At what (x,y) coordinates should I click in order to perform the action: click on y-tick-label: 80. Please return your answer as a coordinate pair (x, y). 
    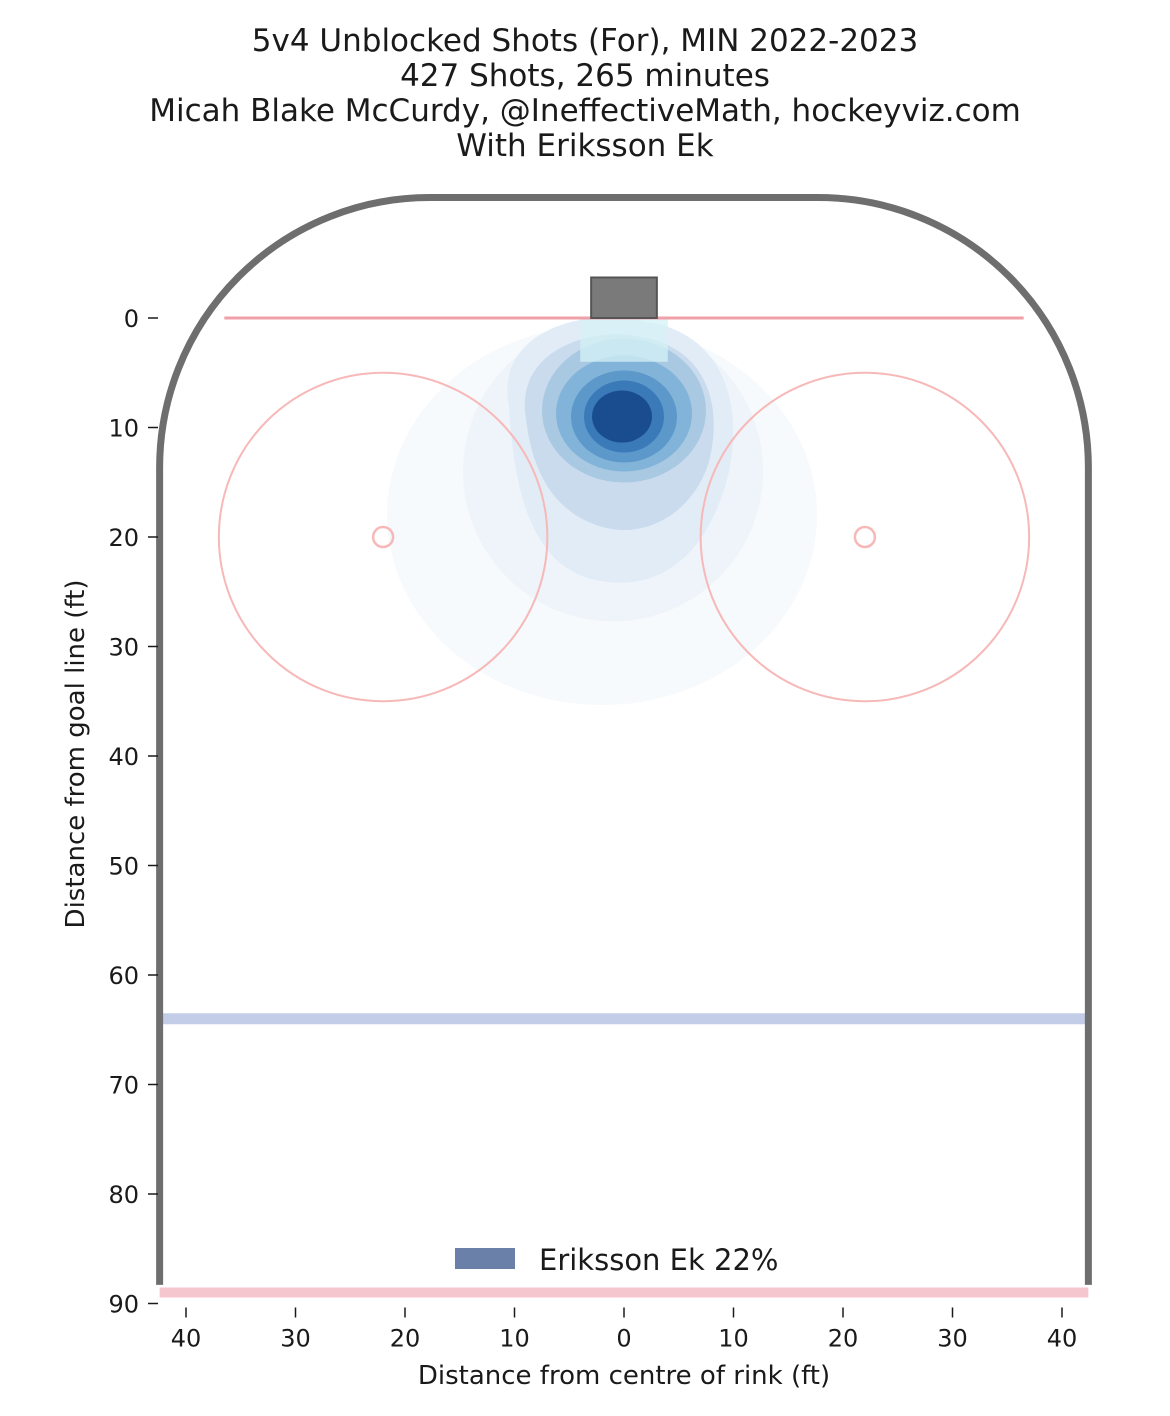
    Looking at the image, I should click on (123, 1195).